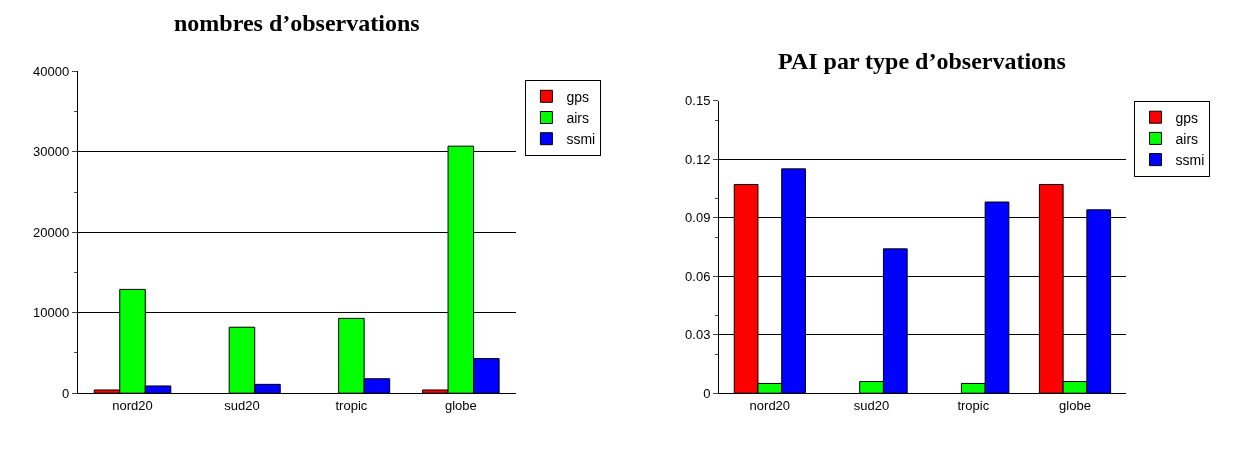 The width and height of the screenshot is (1253, 453). What do you see at coordinates (698, 276) in the screenshot?
I see `y-tick-label: 0.06` at bounding box center [698, 276].